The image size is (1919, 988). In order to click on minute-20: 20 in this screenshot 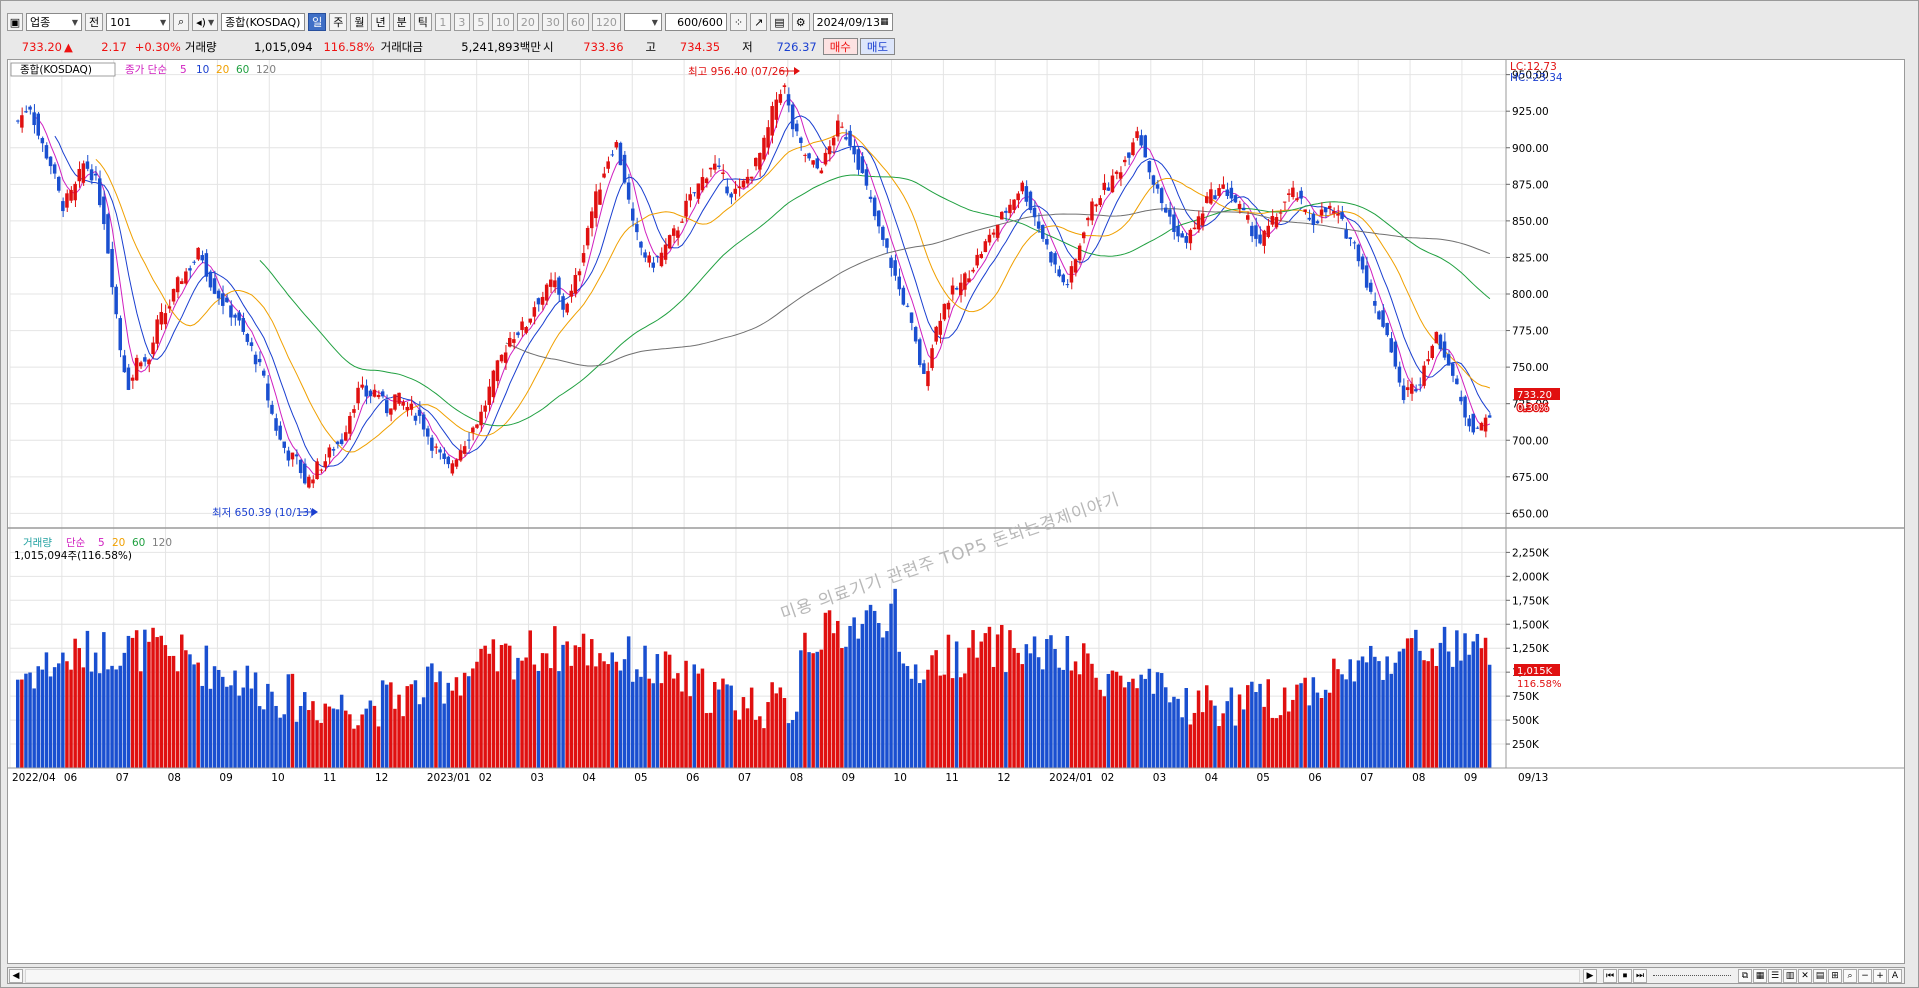, I will do `click(527, 22)`.